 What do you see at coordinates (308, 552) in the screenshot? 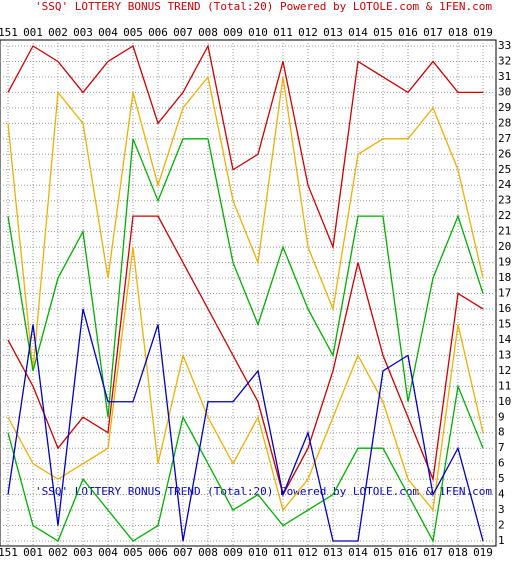
I see `x-tick-label: 012` at bounding box center [308, 552].